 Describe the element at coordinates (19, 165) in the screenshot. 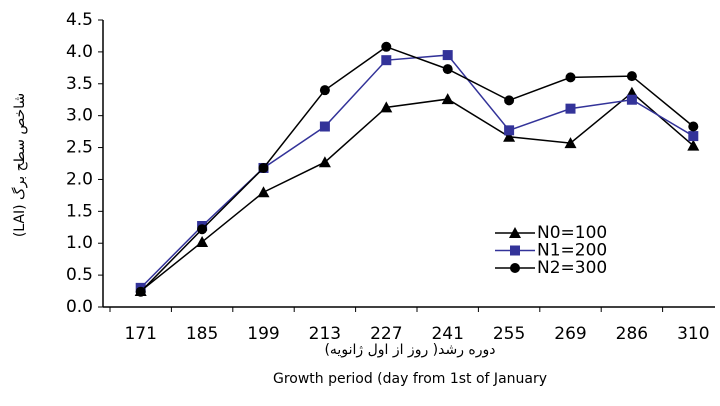

I see `y-axis-label: (LAI) شاخص سطح برگ` at that location.